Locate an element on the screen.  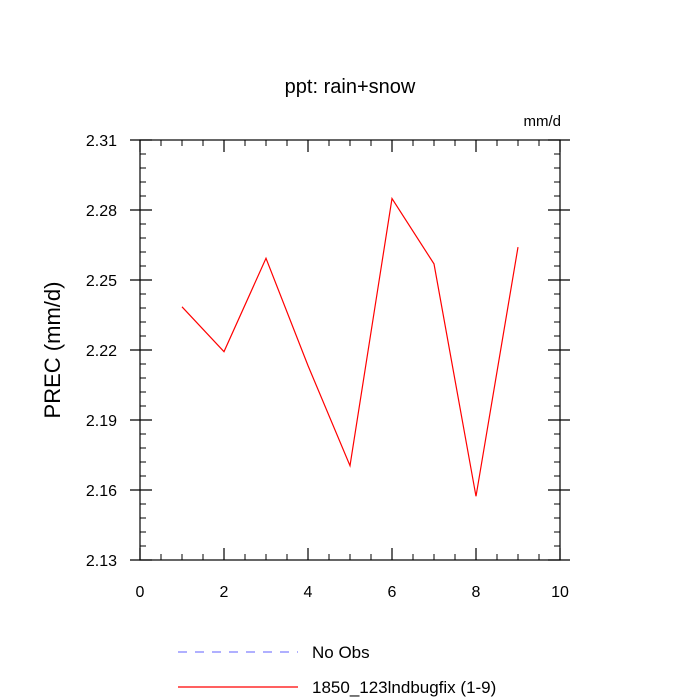
y-tick-label: 2.19 is located at coordinates (101, 421).